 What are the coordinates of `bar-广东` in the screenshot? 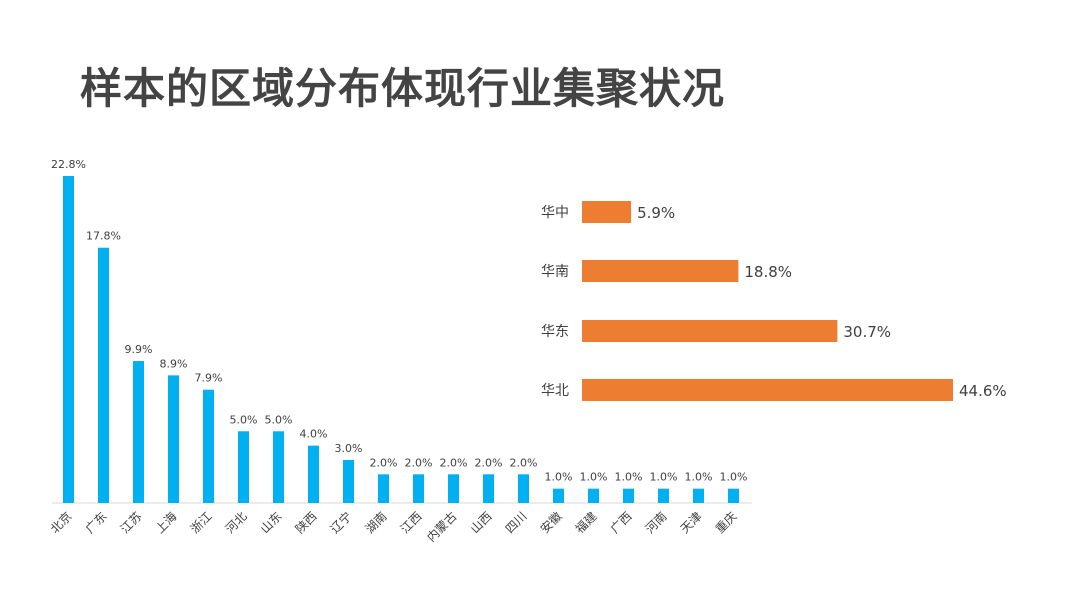 It's located at (103, 375).